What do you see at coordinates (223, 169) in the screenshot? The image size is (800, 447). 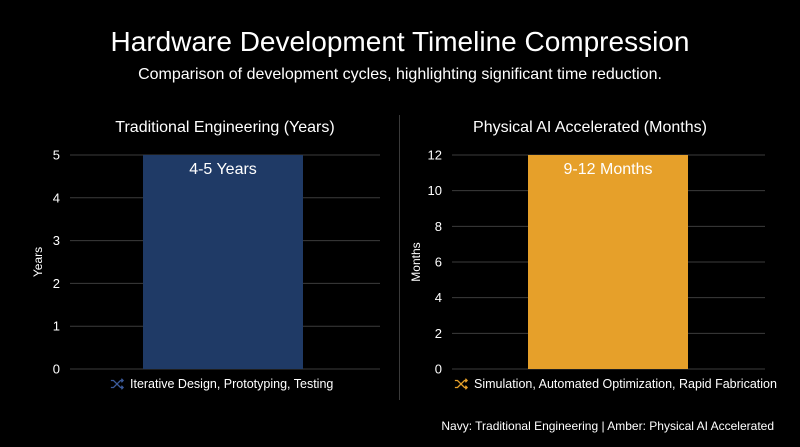 I see `left-bar-data-label: 4-5 Years` at bounding box center [223, 169].